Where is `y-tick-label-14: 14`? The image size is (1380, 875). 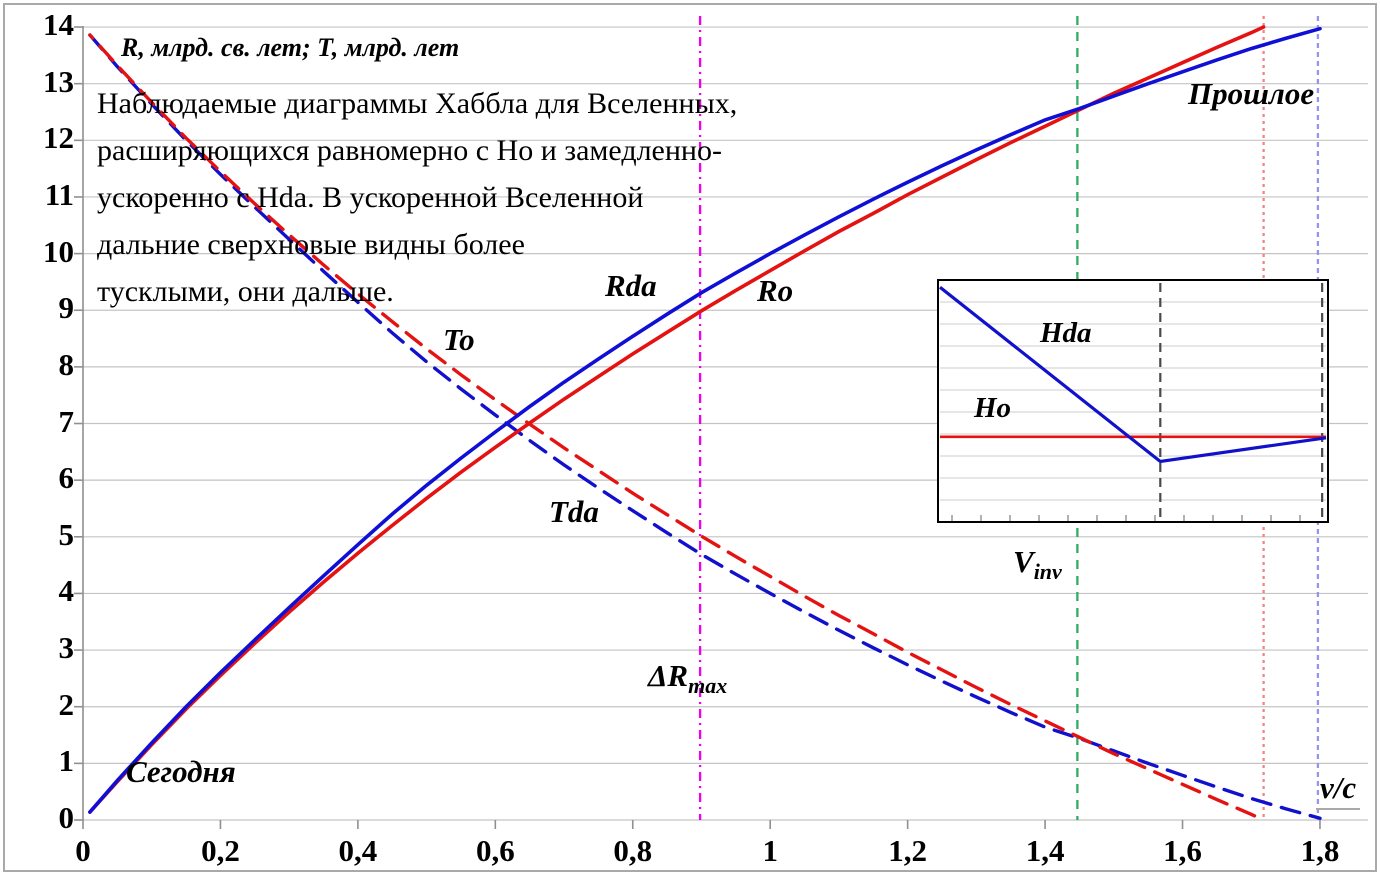 y-tick-label-14: 14 is located at coordinates (58, 25).